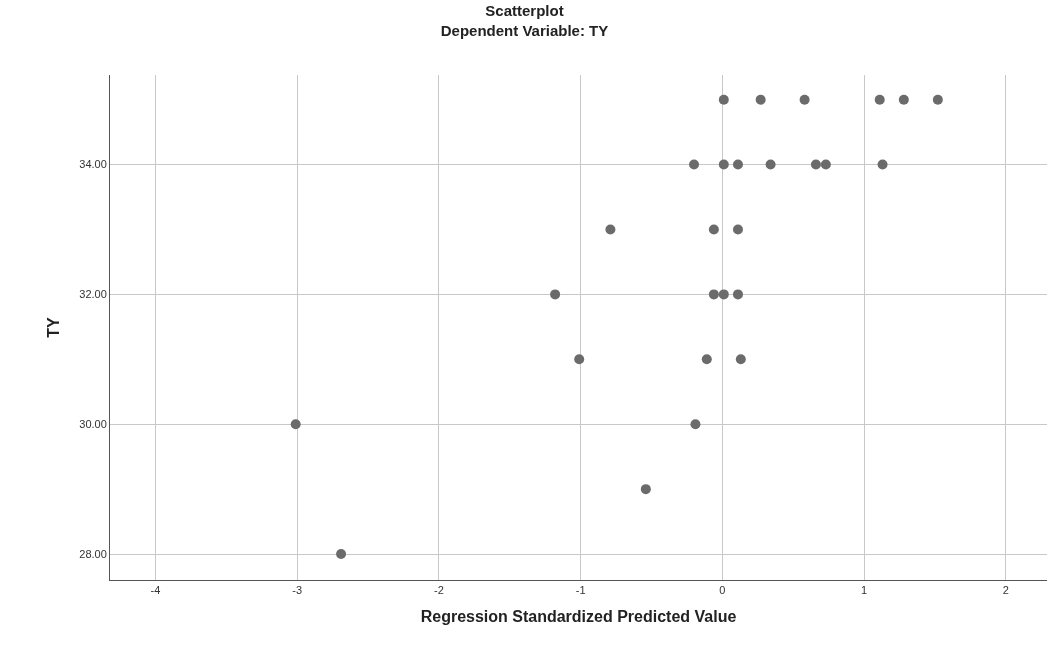 This screenshot has height=650, width=1049. Describe the element at coordinates (155, 590) in the screenshot. I see `x-tick-label: -4` at that location.